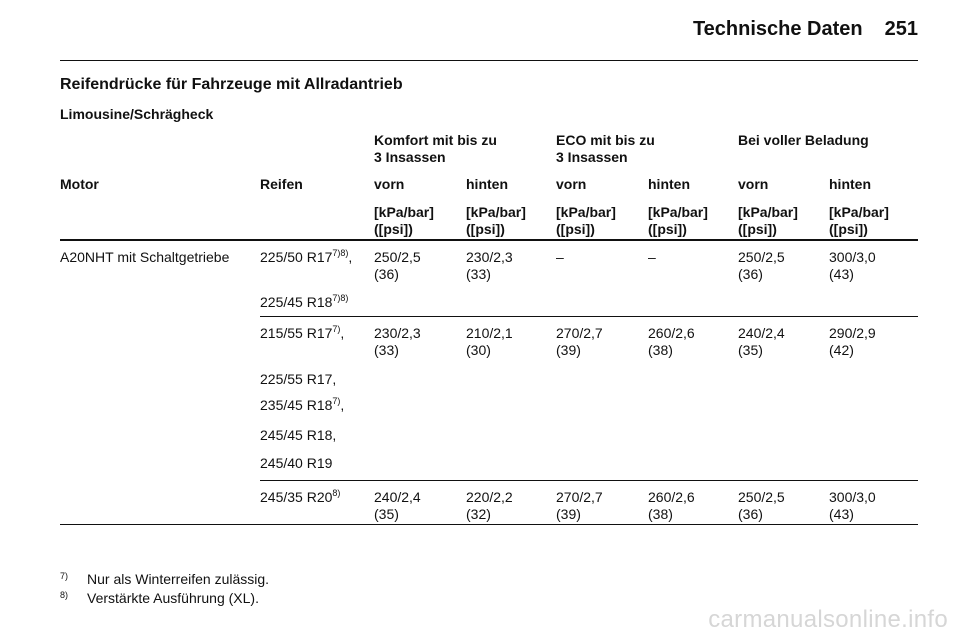 The height and width of the screenshot is (642, 960). I want to click on footnote-7: 7) Nur als Winterreifen zulässig., so click(164, 579).